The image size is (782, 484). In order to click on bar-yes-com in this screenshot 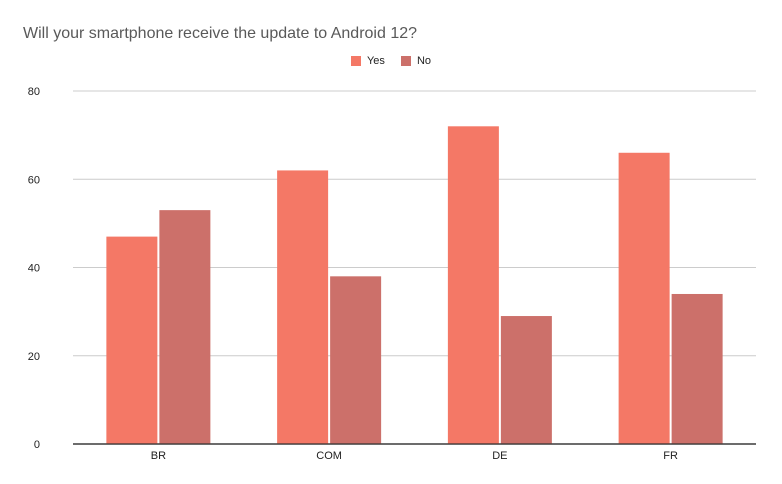, I will do `click(303, 307)`.